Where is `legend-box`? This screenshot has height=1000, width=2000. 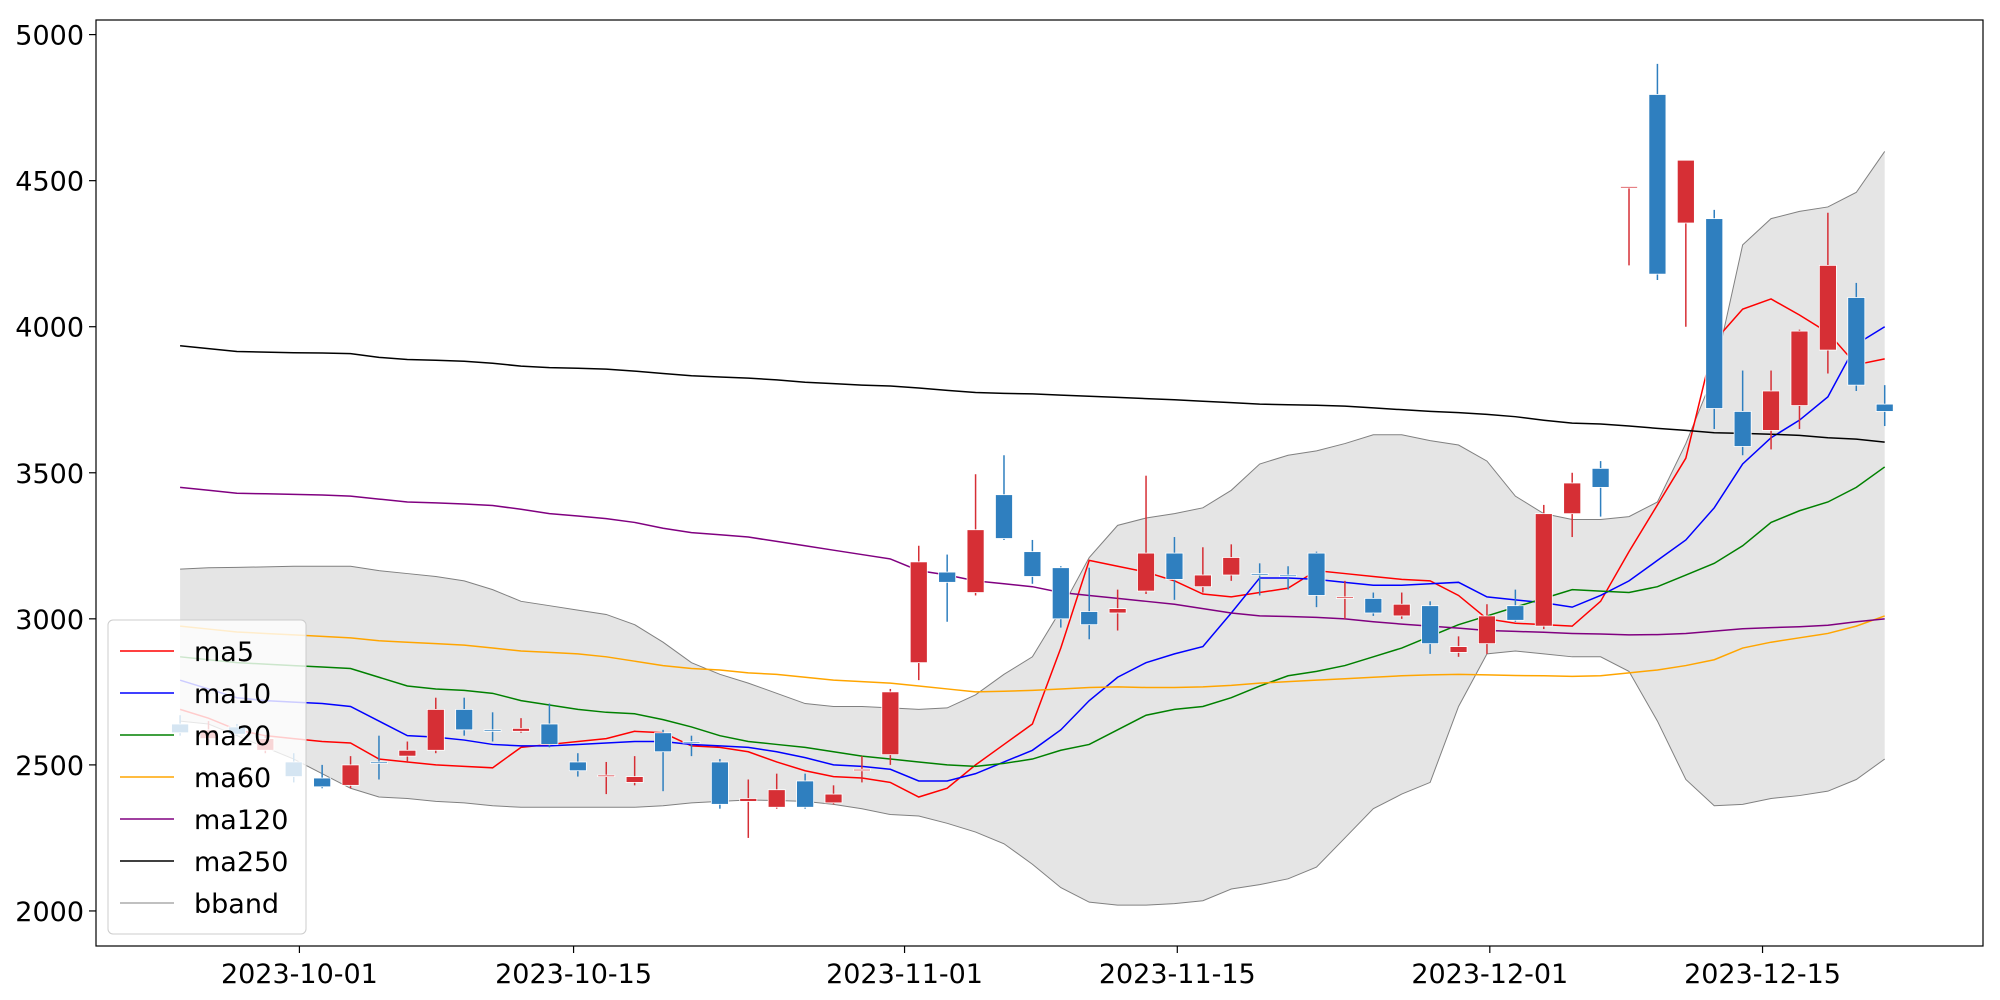
legend-box is located at coordinates (207, 777).